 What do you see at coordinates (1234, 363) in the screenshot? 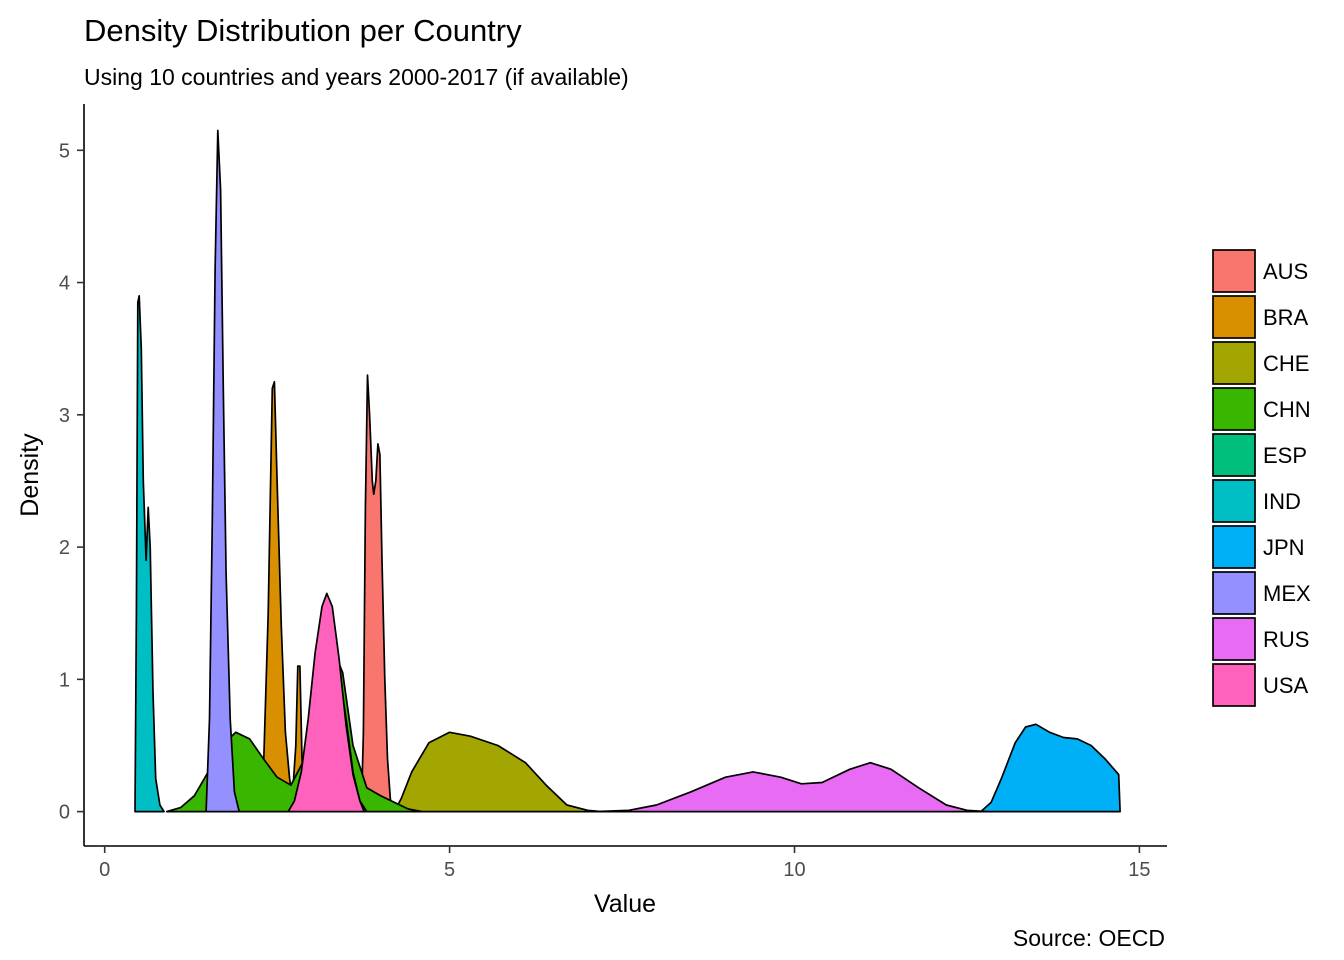
I see `legend-key-che` at bounding box center [1234, 363].